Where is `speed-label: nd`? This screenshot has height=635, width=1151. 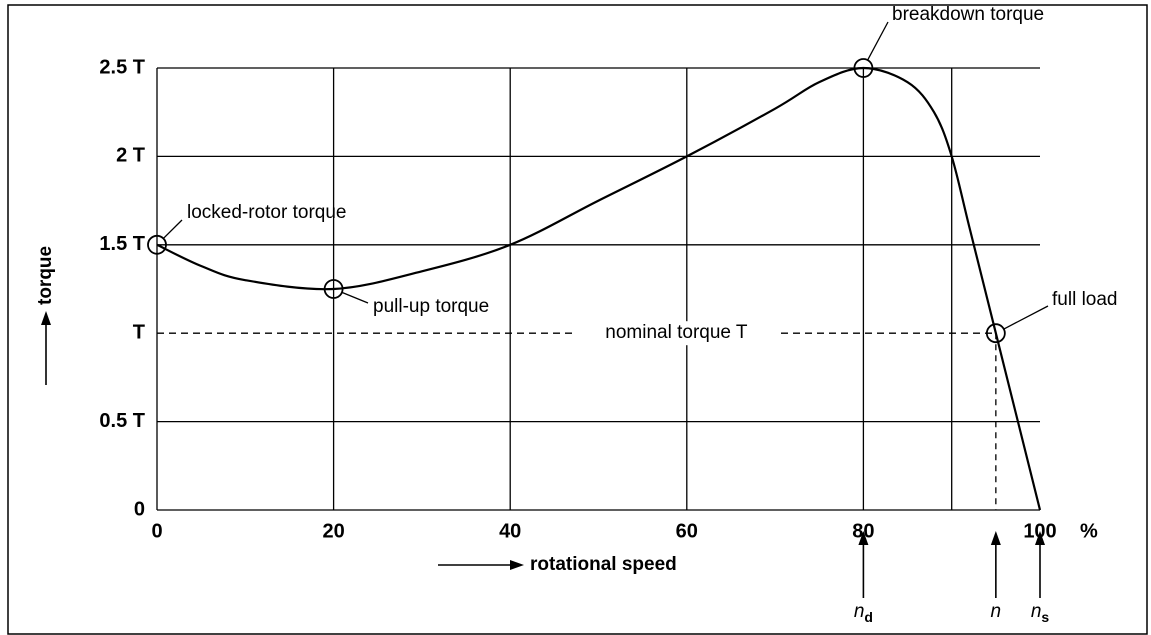
speed-label: nd is located at coordinates (863, 613).